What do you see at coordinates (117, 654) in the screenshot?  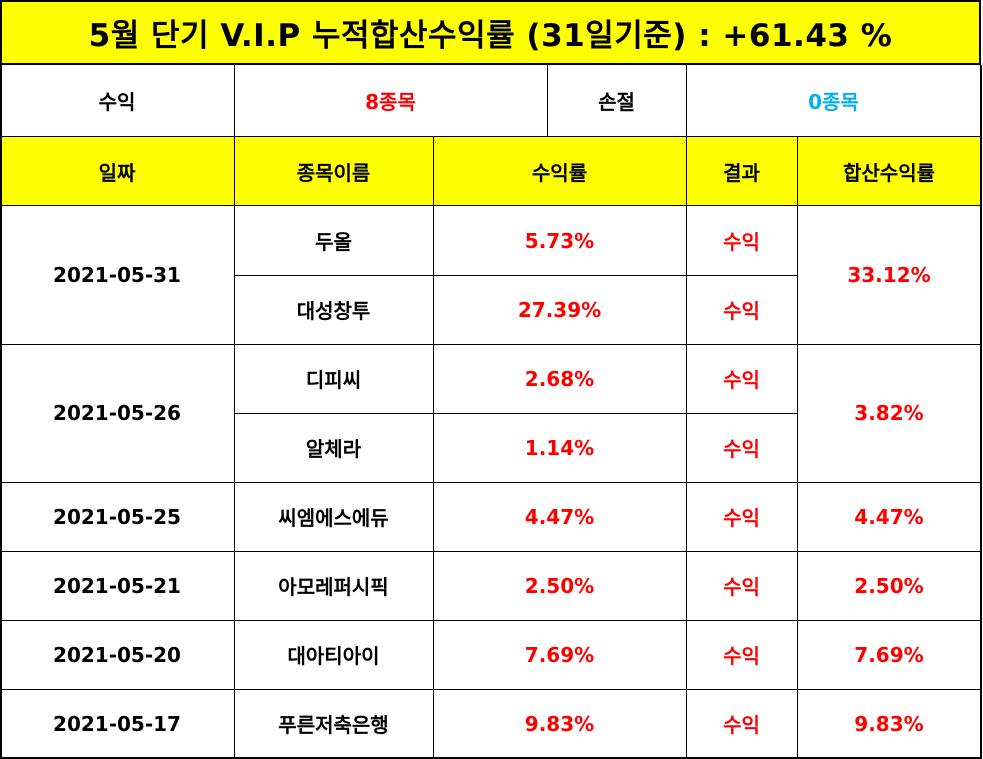 I see `row-date: 2021-05-20` at bounding box center [117, 654].